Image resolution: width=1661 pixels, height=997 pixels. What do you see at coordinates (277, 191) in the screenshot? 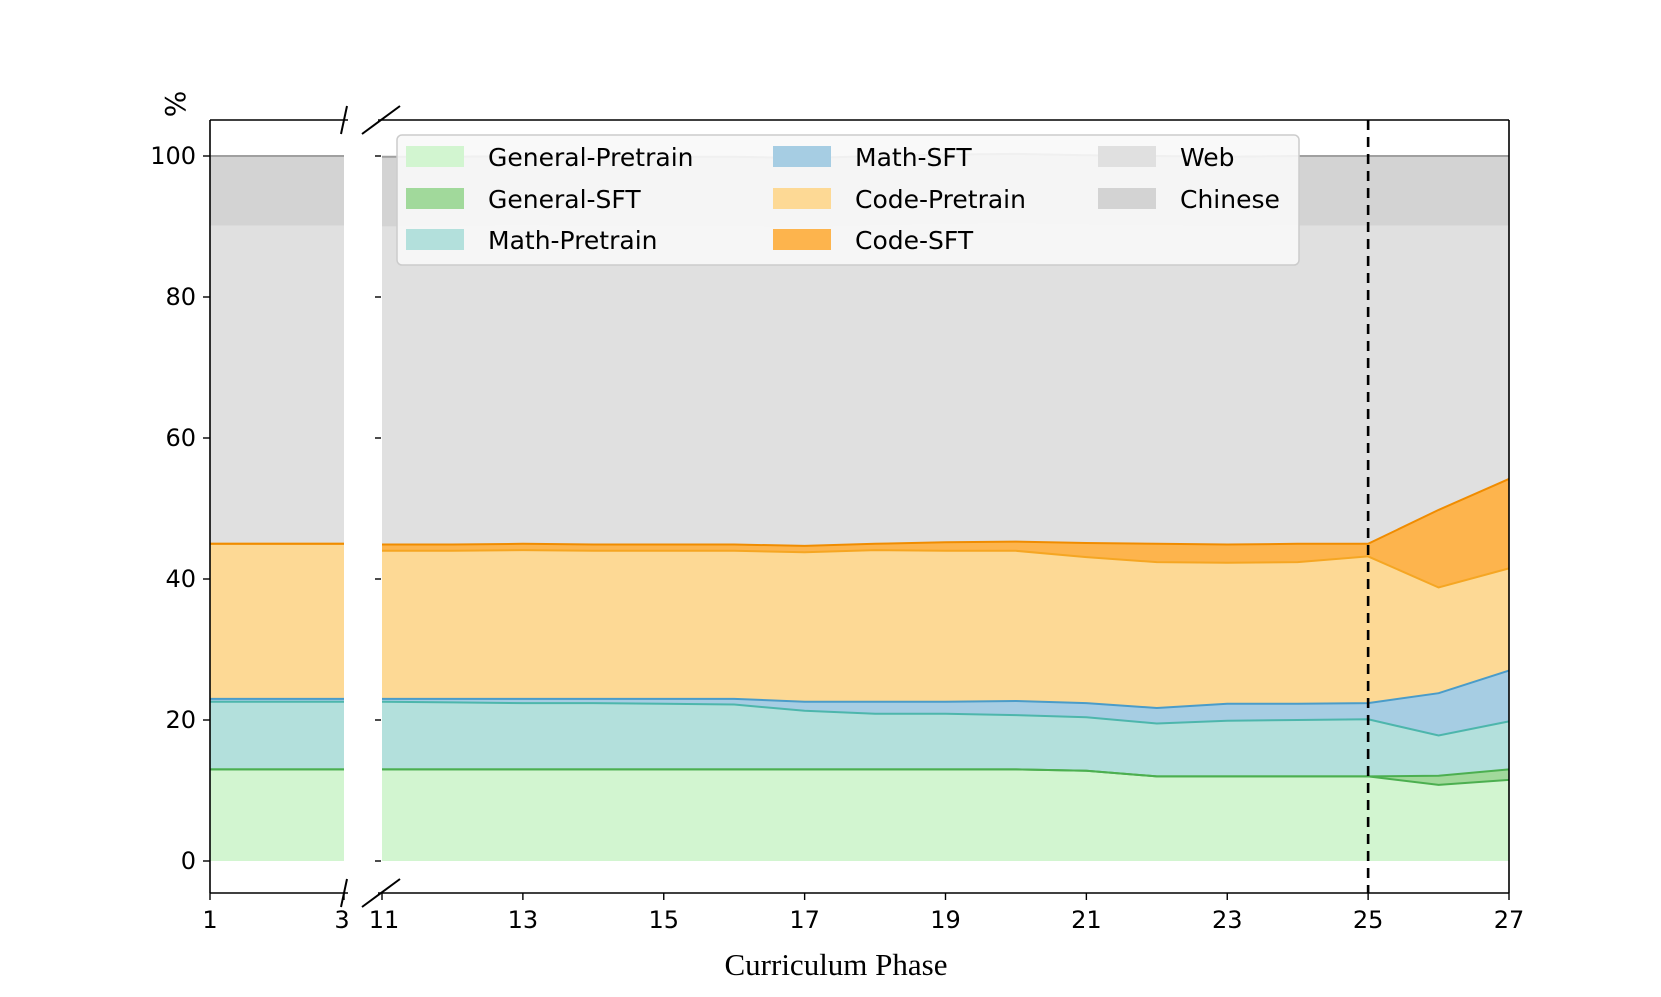
I see `area-chinese-seg1` at bounding box center [277, 191].